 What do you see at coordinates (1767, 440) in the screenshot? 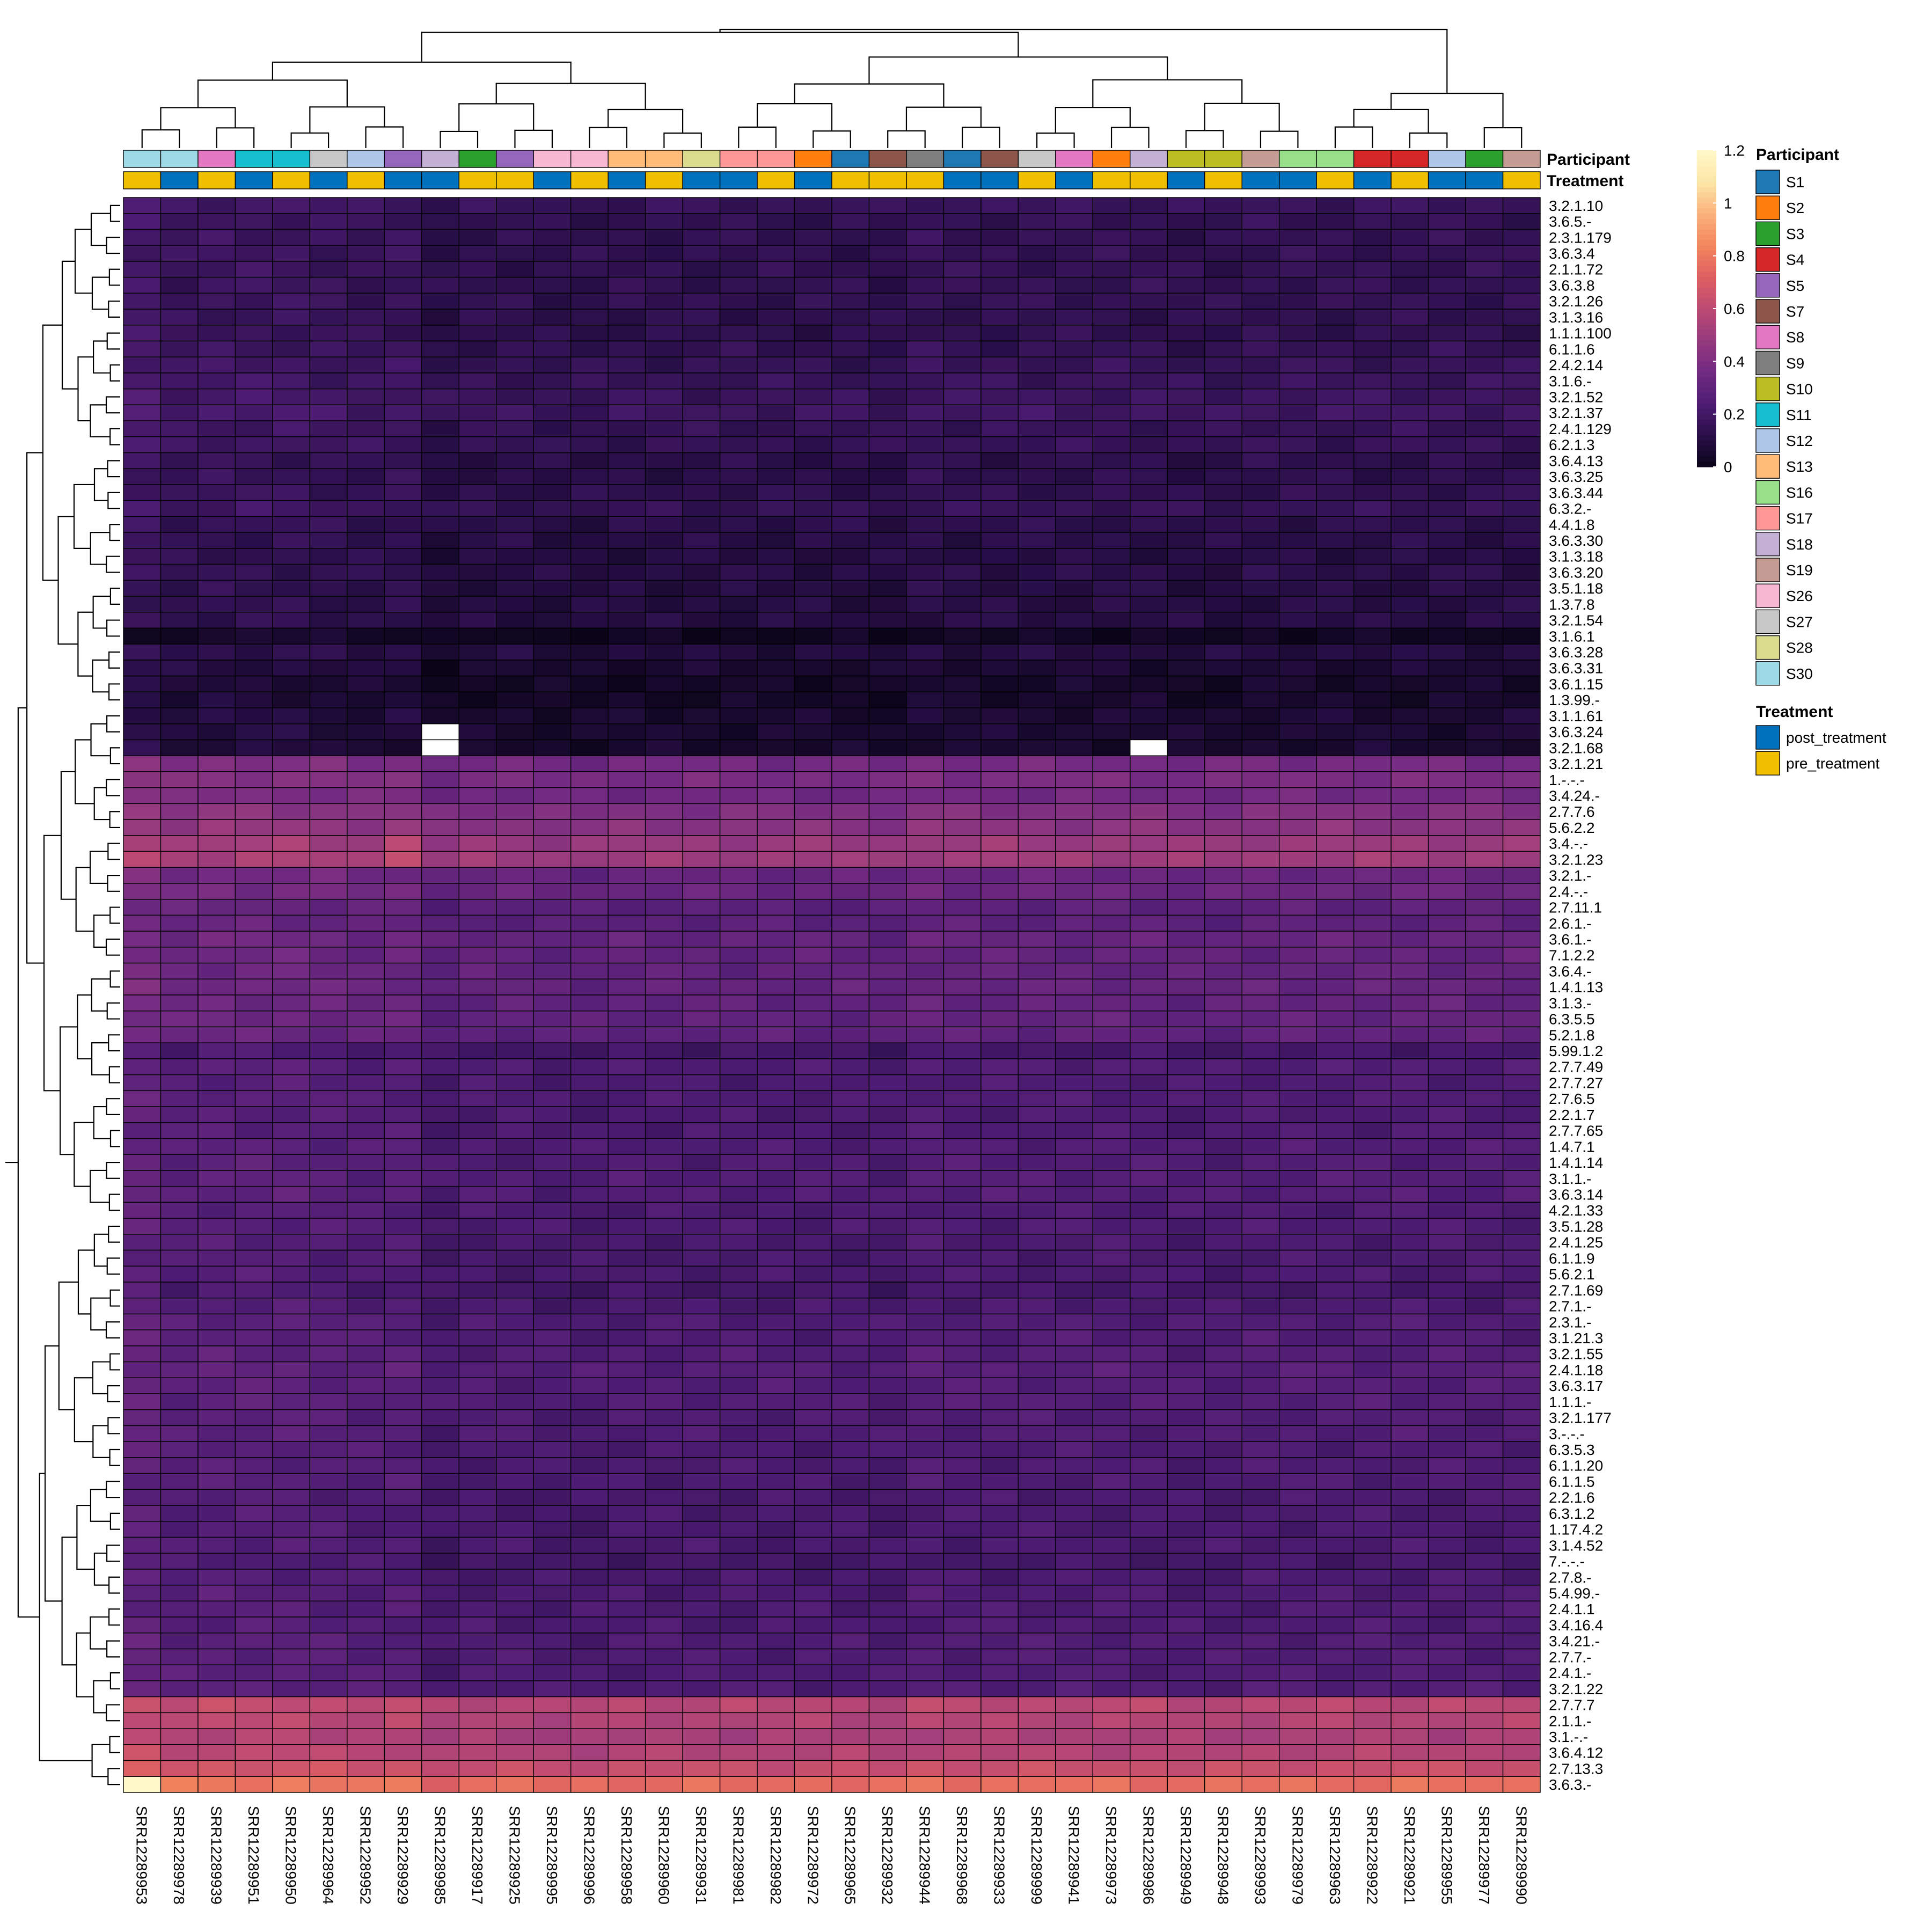
I see `participant-legend-swatch` at bounding box center [1767, 440].